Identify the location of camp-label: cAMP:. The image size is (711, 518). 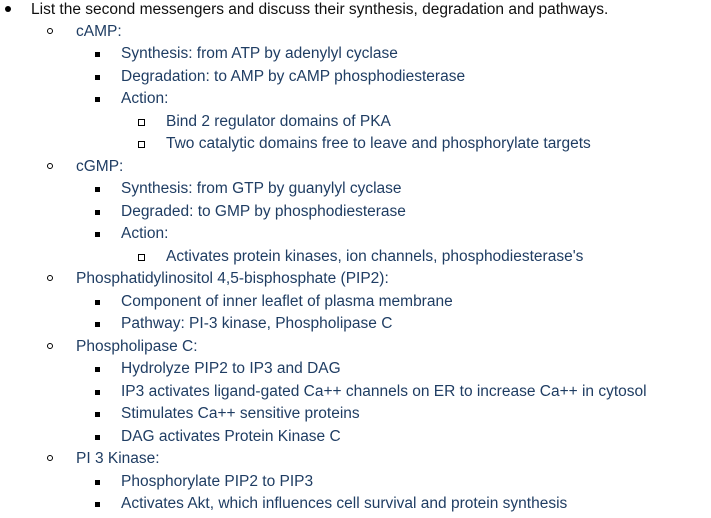
(99, 31).